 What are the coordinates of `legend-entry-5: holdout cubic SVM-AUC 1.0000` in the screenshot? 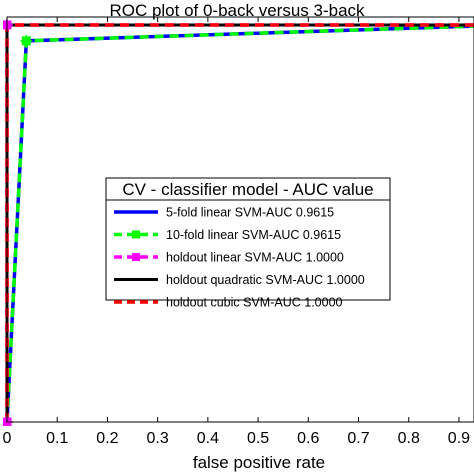 It's located at (254, 303).